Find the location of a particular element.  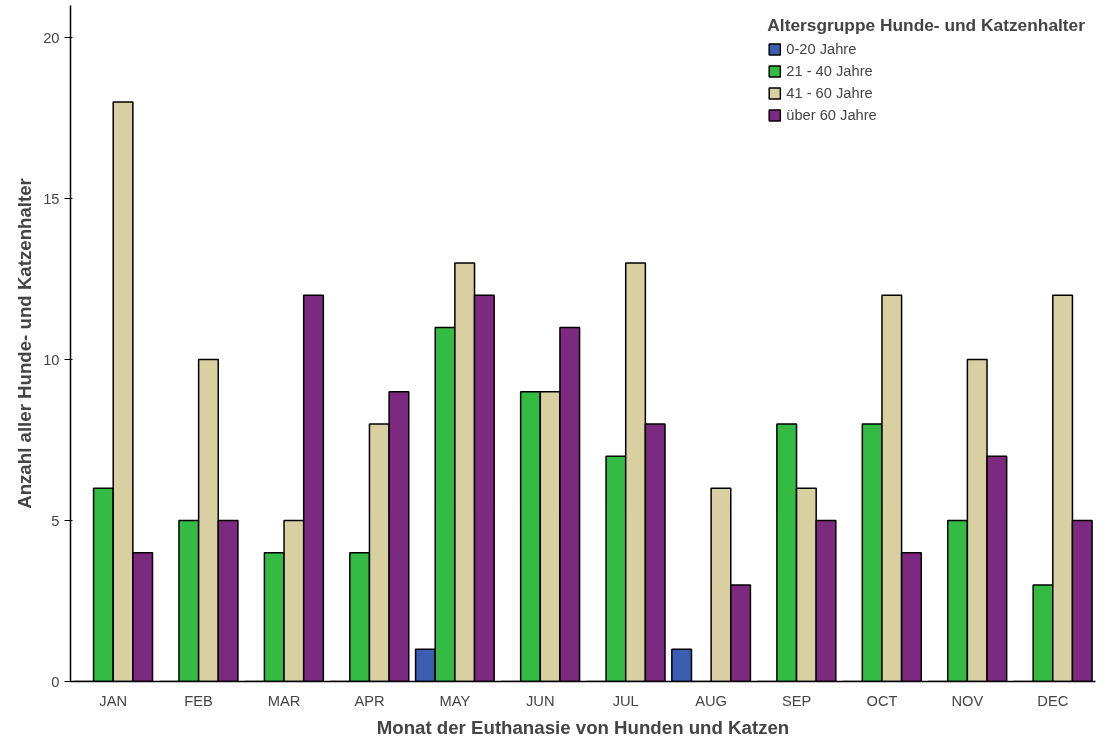

legend-label: 21 - 40 Jahre is located at coordinates (829, 71).